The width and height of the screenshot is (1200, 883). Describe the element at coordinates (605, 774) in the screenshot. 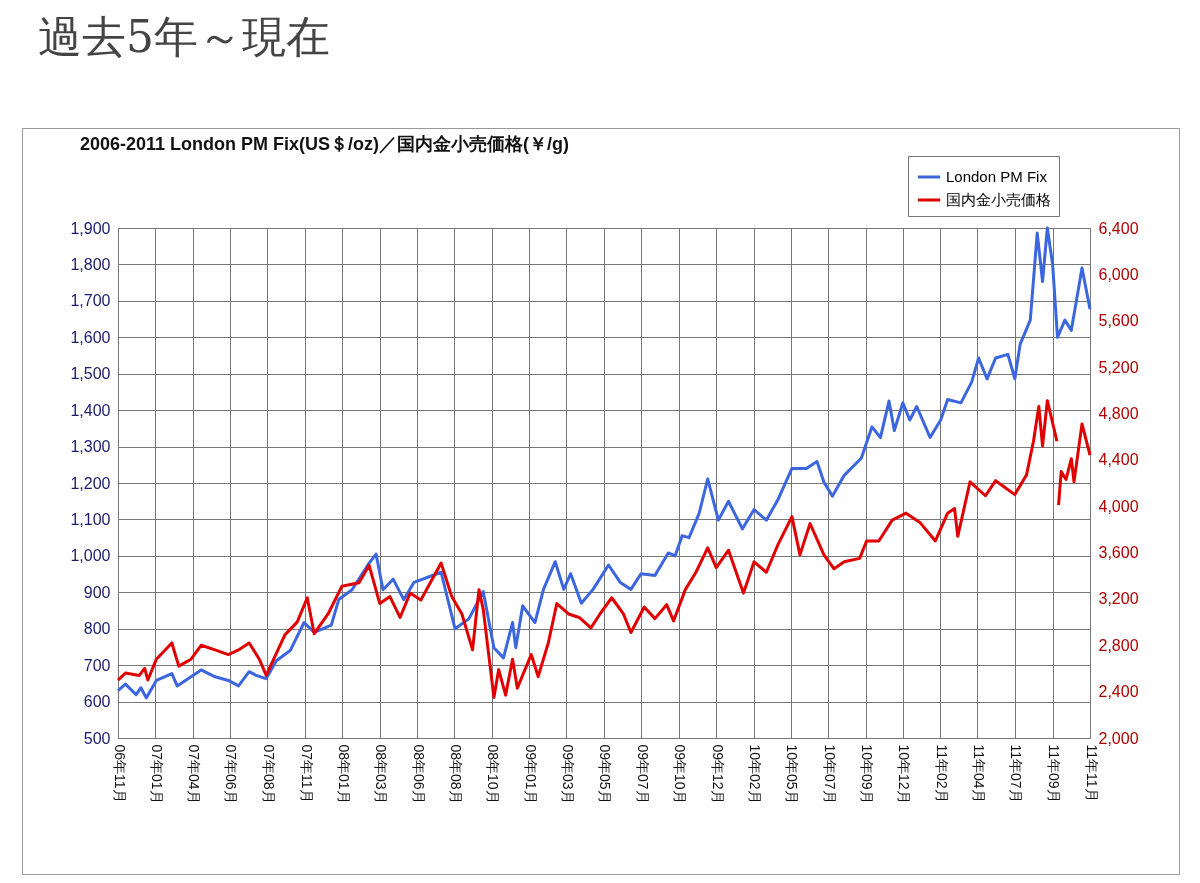

I see `x-tick-label: 09年05月` at that location.